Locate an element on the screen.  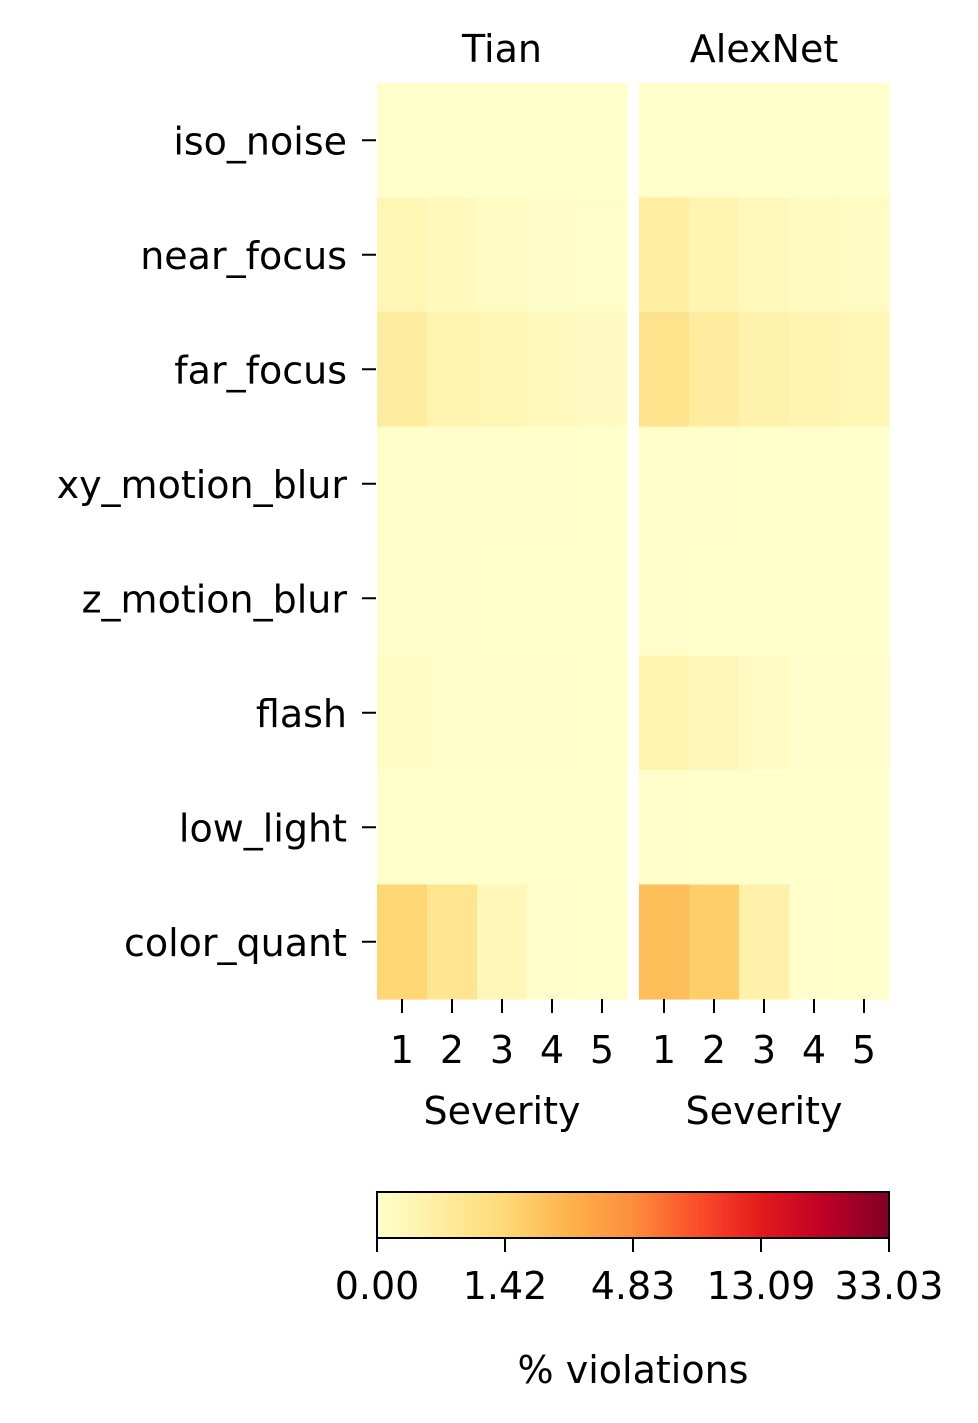
y-tick-label: iso_noise is located at coordinates (260, 141).